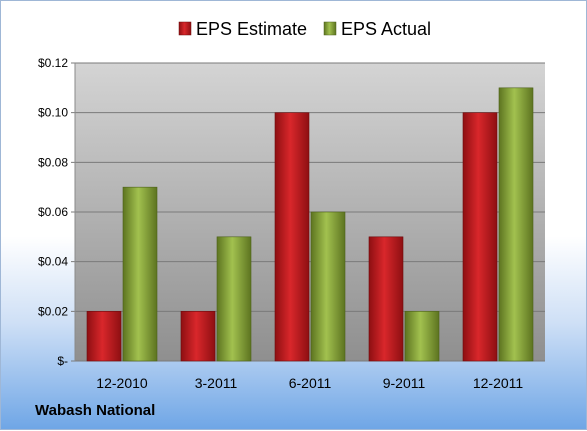 This screenshot has width=587, height=431. I want to click on x-tick-label: 6-2011, so click(310, 383).